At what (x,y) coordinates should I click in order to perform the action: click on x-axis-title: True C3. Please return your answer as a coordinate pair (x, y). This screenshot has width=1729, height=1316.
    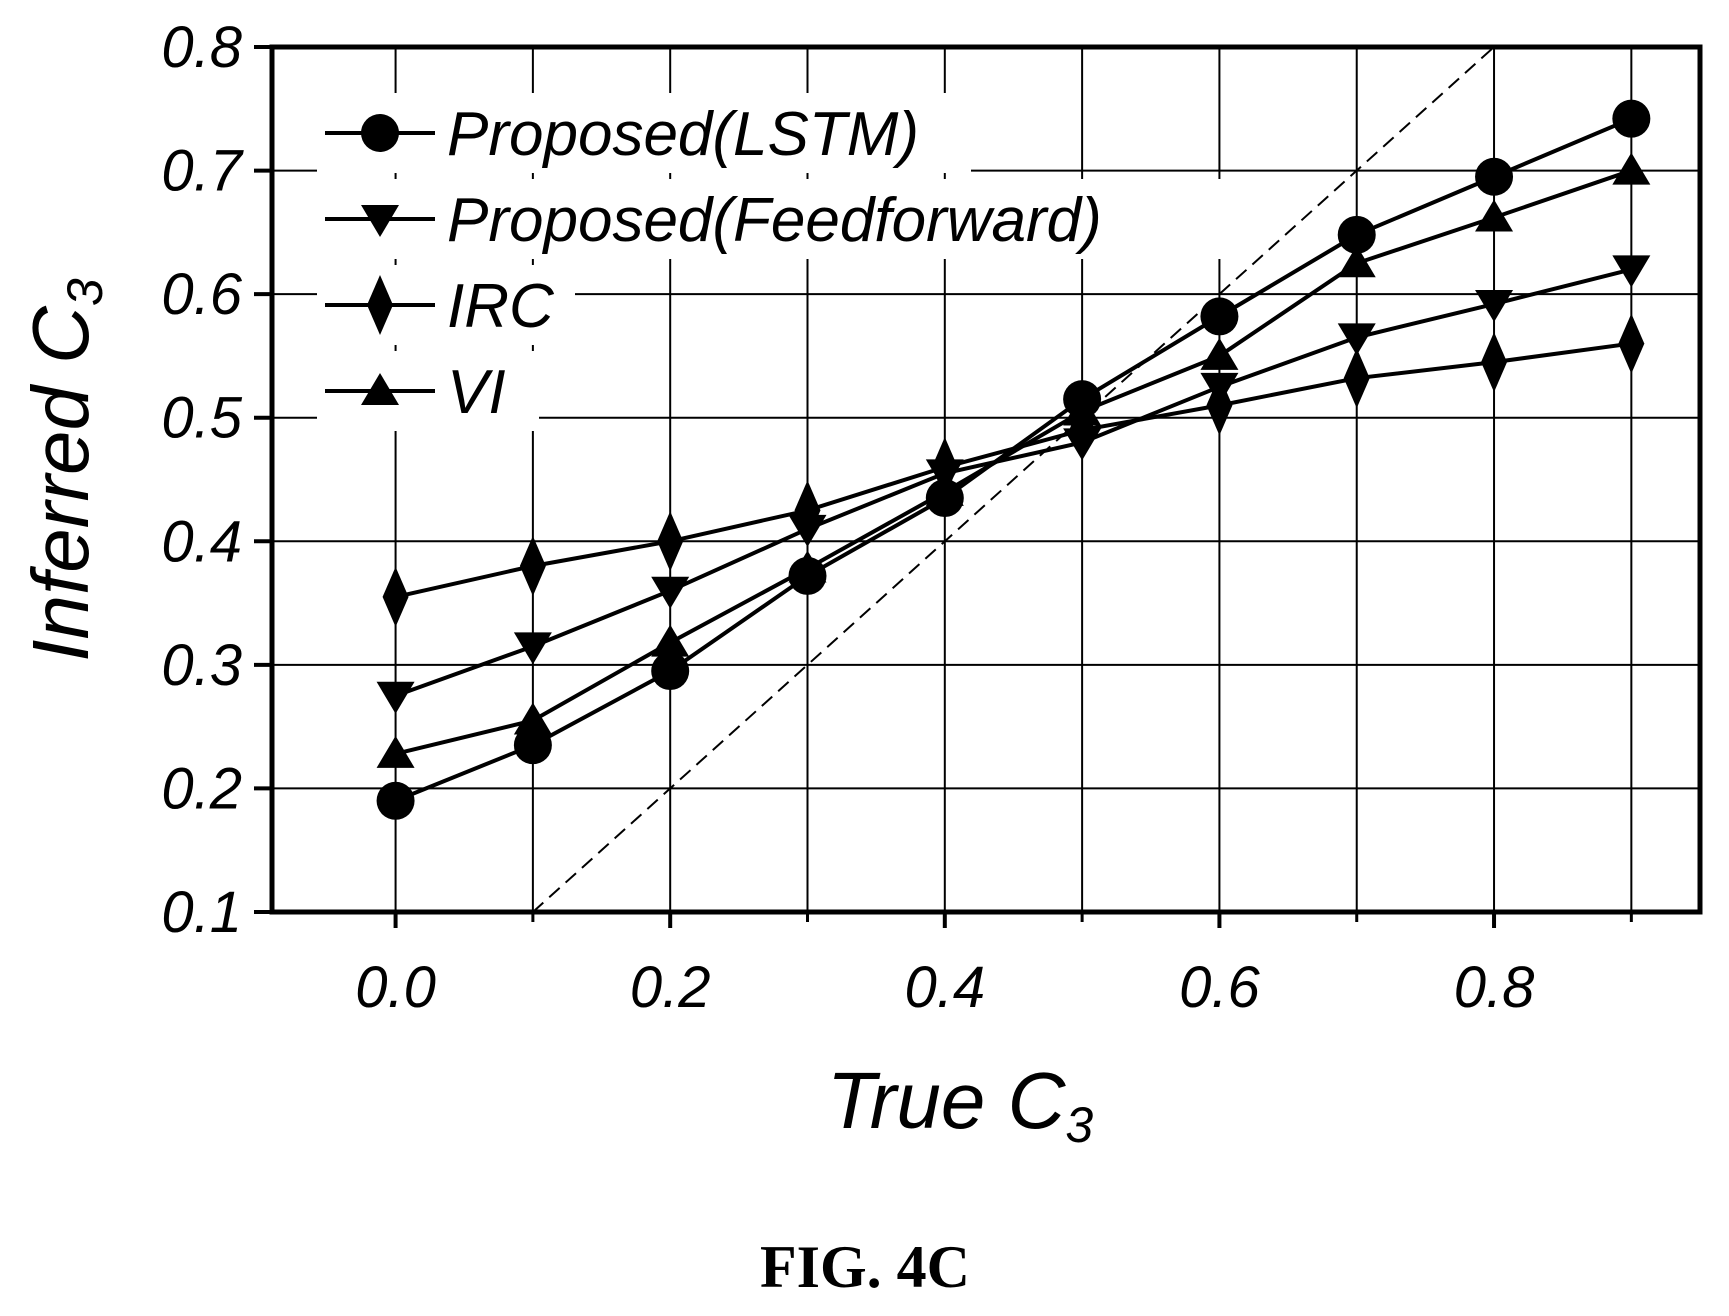
    Looking at the image, I should click on (960, 1104).